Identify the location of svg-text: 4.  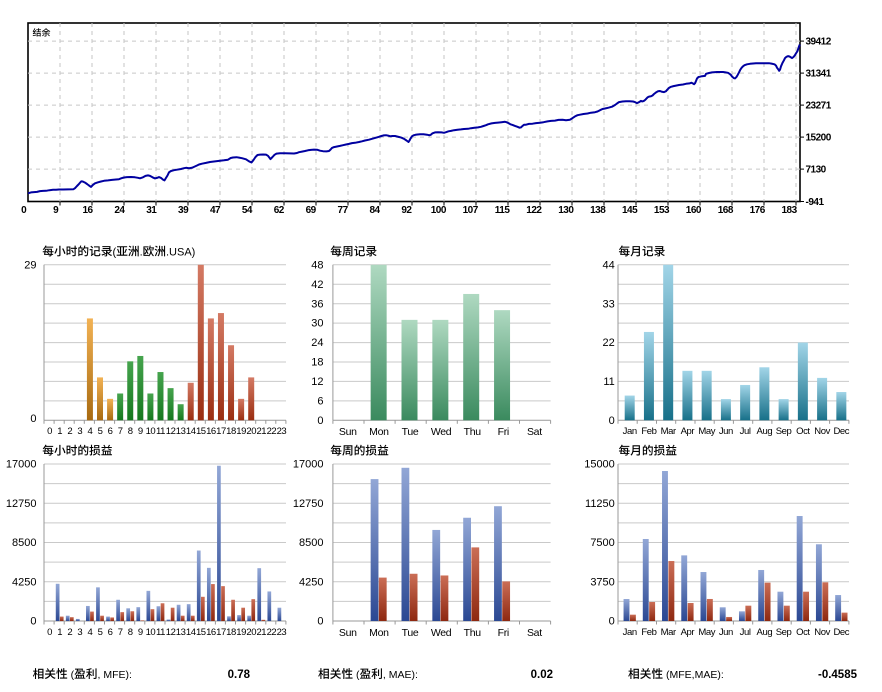
(89, 431).